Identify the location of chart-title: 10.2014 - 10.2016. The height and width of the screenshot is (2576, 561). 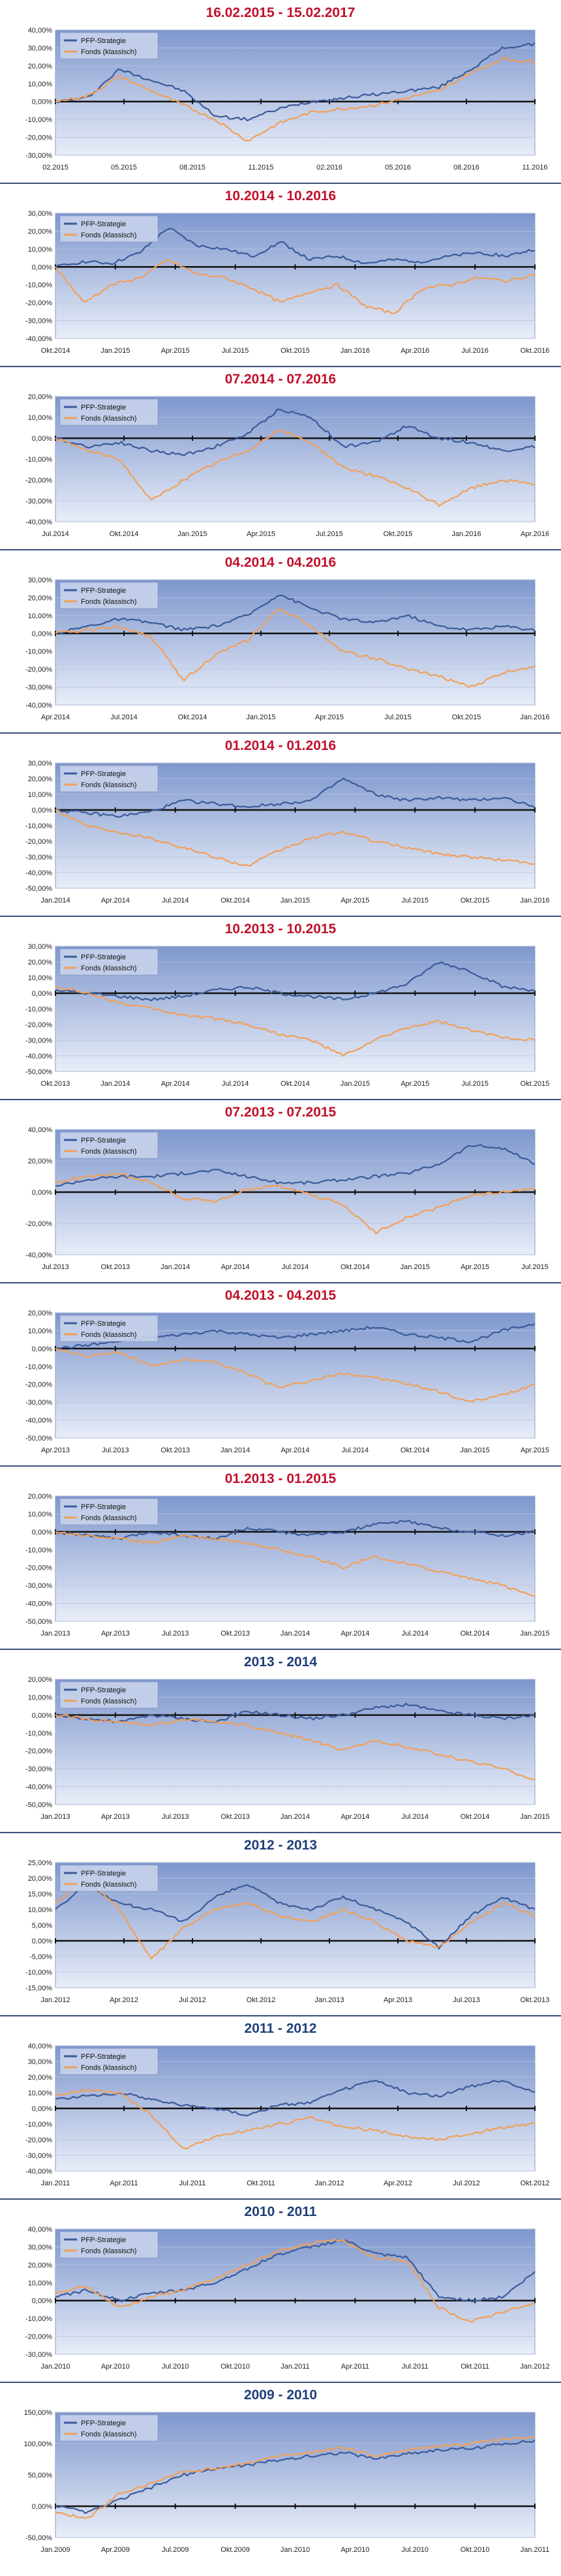
(280, 195).